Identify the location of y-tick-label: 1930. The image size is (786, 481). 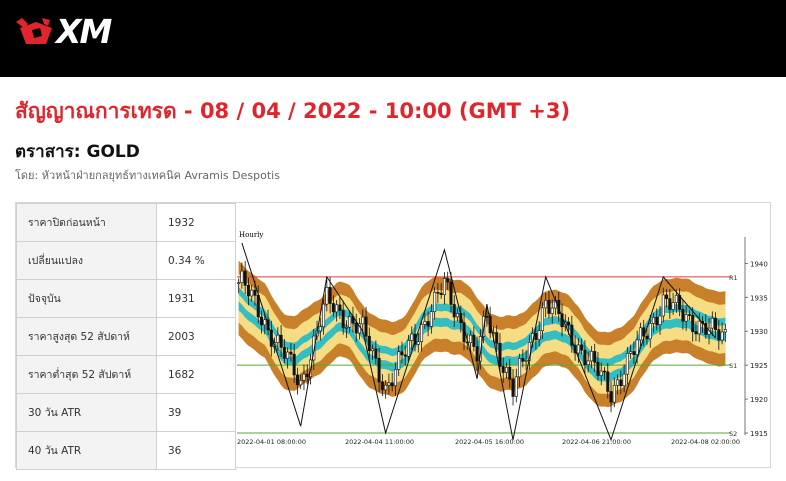
(759, 332).